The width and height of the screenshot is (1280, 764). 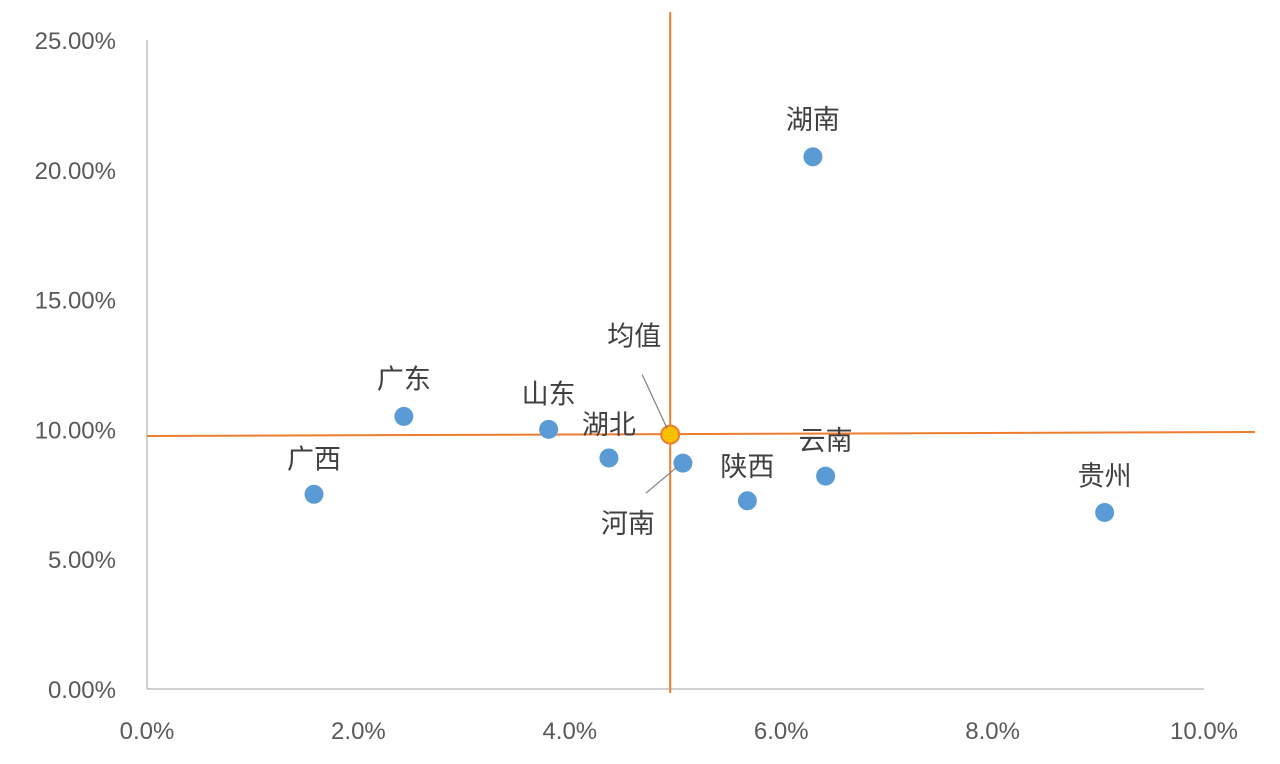 What do you see at coordinates (609, 425) in the screenshot?
I see `point-label: 湖北` at bounding box center [609, 425].